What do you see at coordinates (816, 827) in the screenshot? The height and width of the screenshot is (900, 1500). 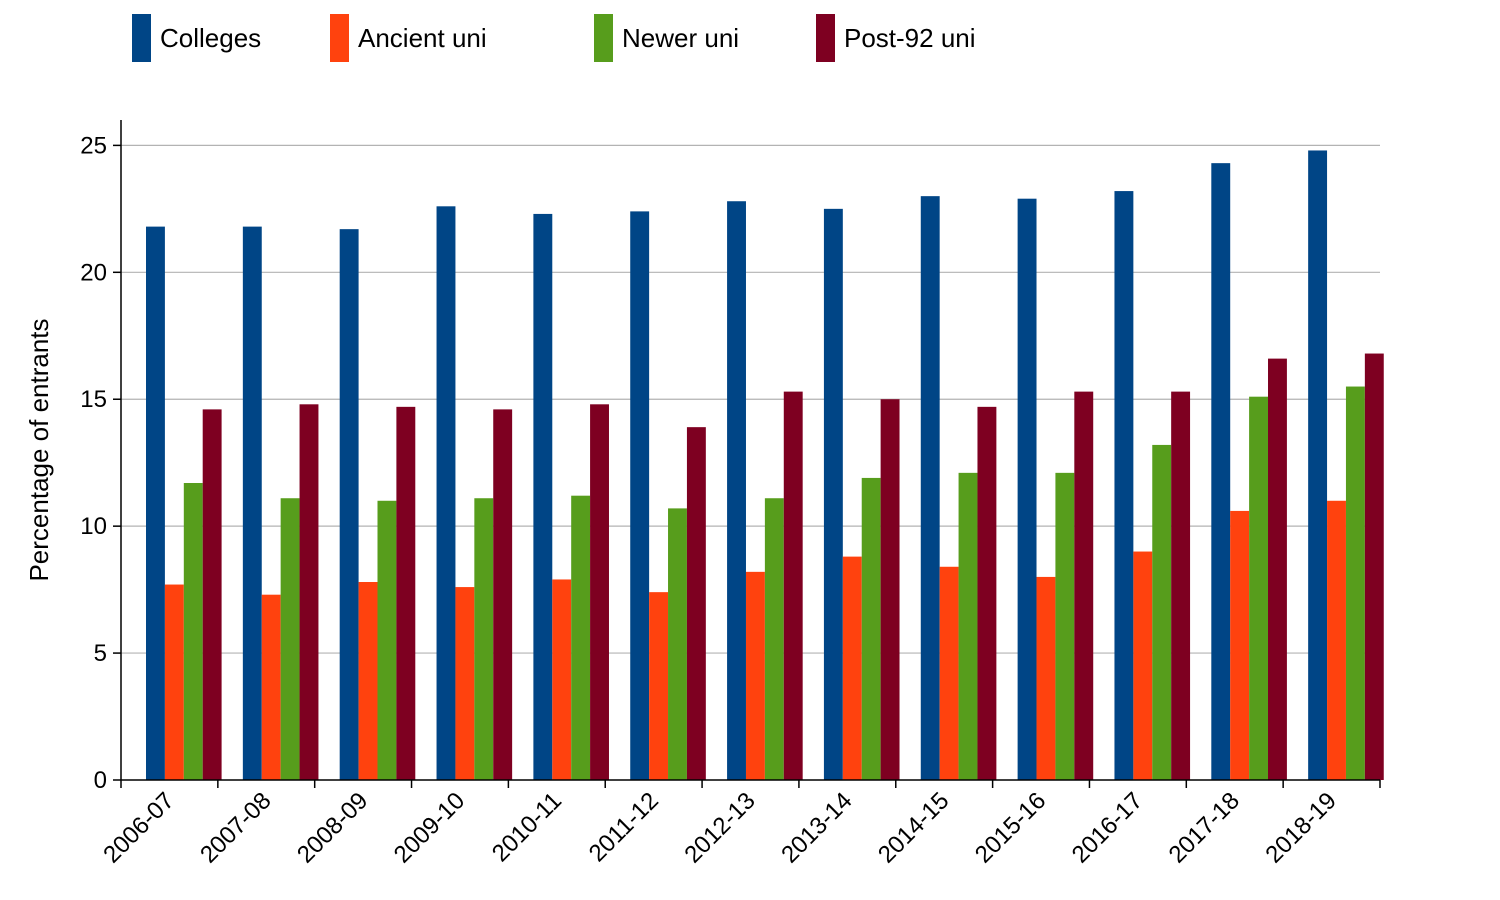 I see `x-tick-label-2013-14: 2013-14` at bounding box center [816, 827].